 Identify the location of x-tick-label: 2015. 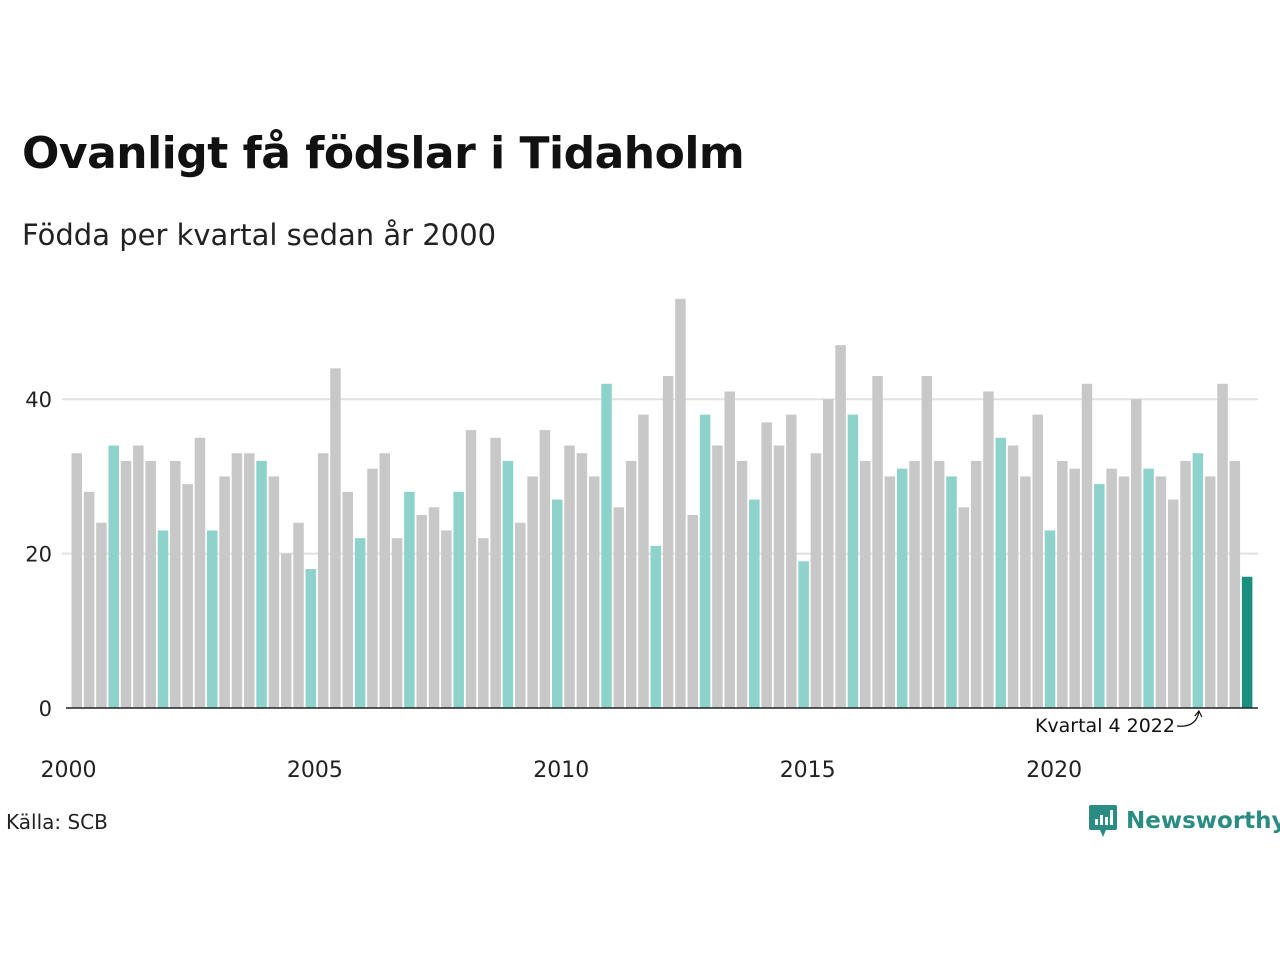
(808, 770).